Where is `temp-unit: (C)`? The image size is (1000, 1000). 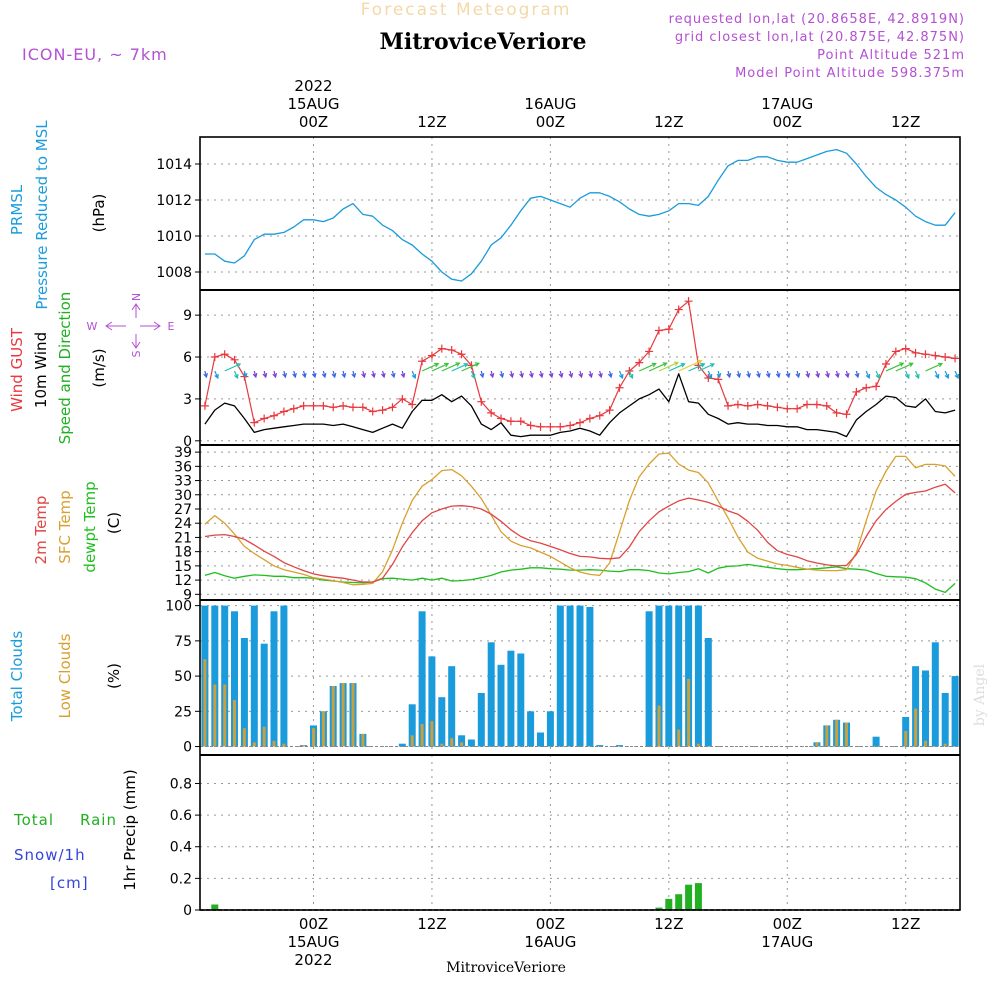 temp-unit: (C) is located at coordinates (114, 523).